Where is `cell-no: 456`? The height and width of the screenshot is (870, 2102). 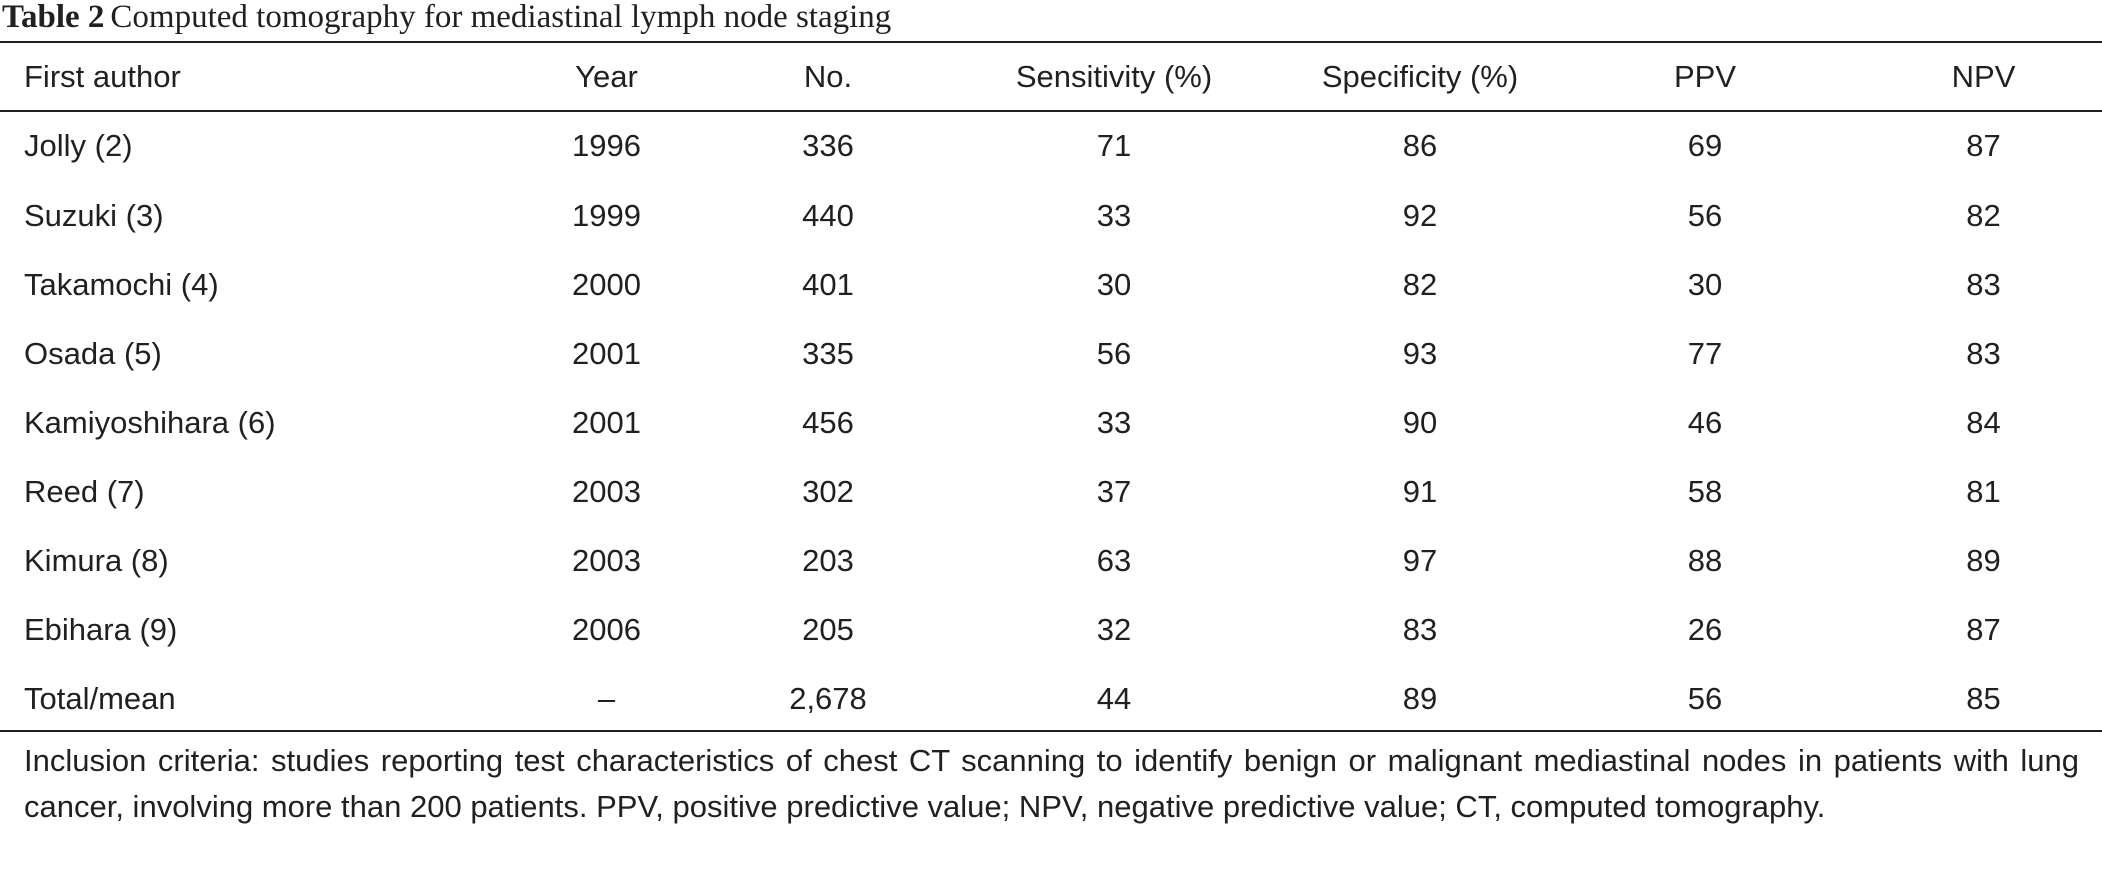 cell-no: 456 is located at coordinates (828, 422).